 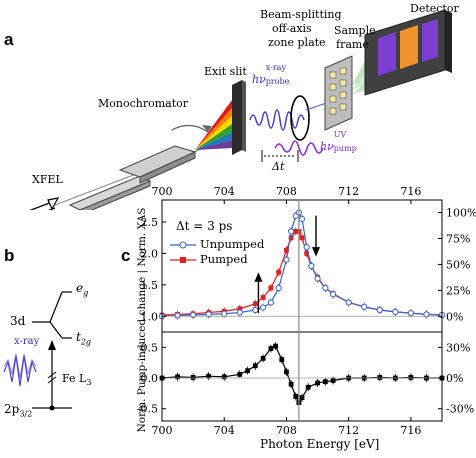 What do you see at coordinates (278, 166) in the screenshot?
I see `delay-label: Δt` at bounding box center [278, 166].